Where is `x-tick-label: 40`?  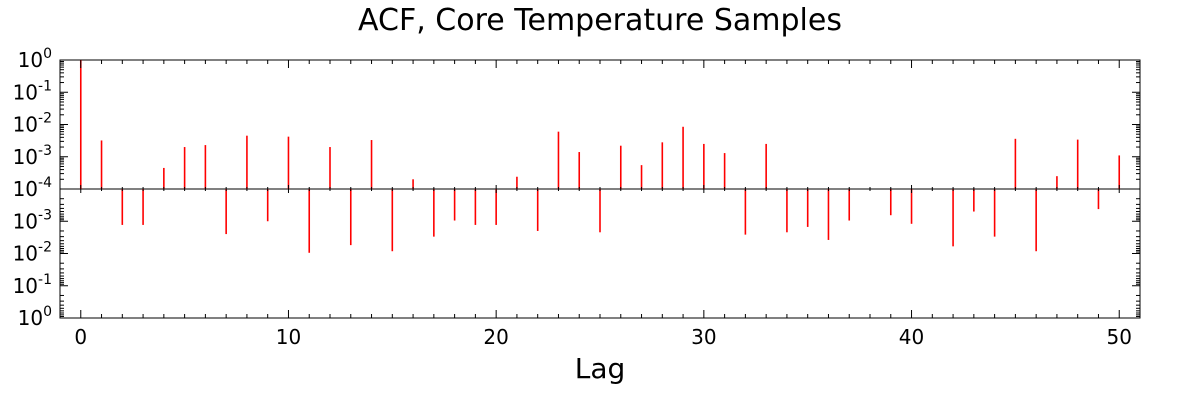
x-tick-label: 40 is located at coordinates (911, 337).